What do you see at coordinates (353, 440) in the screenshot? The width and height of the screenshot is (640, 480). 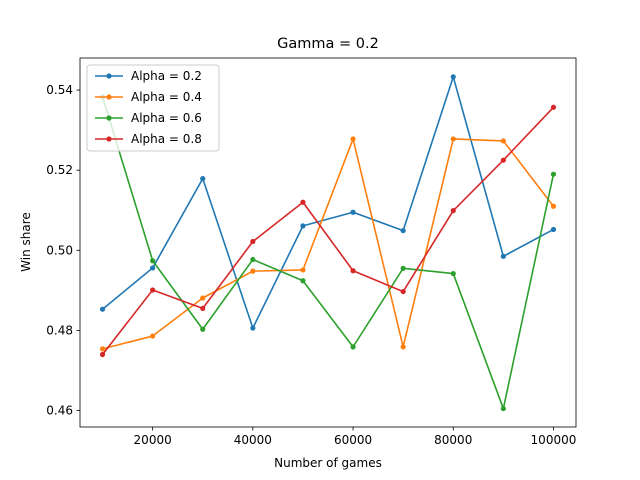 I see `x-tick-label: 60000` at bounding box center [353, 440].